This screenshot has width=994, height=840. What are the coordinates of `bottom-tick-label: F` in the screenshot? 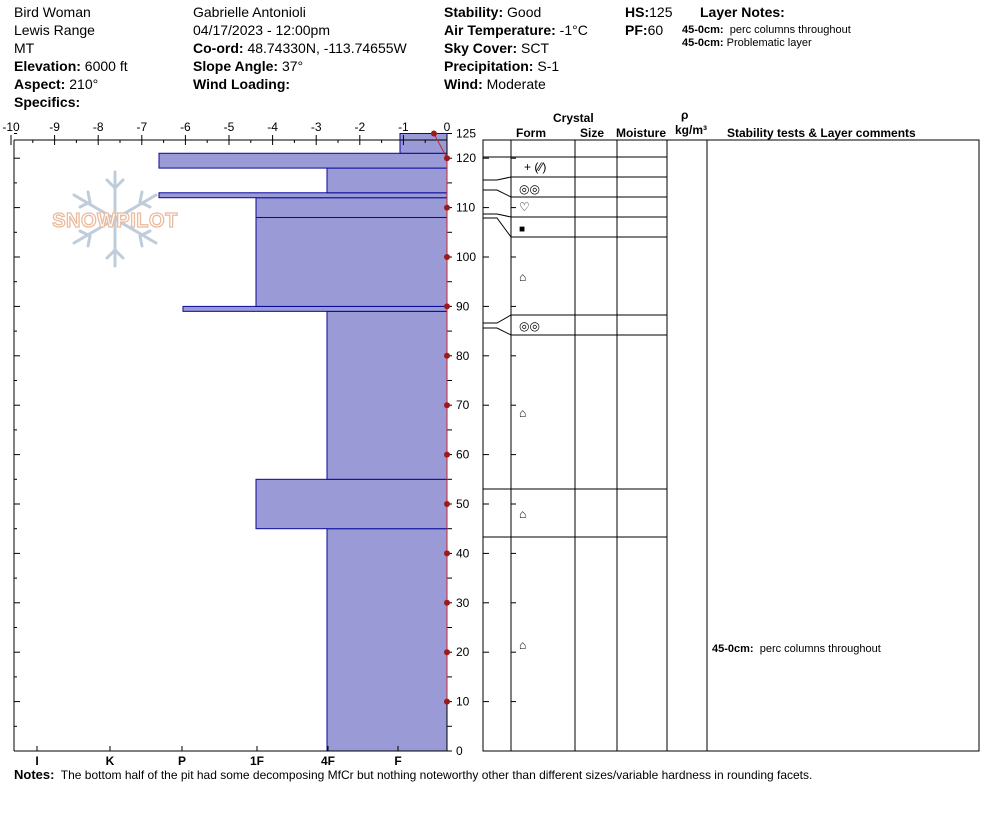 It's located at (397, 761).